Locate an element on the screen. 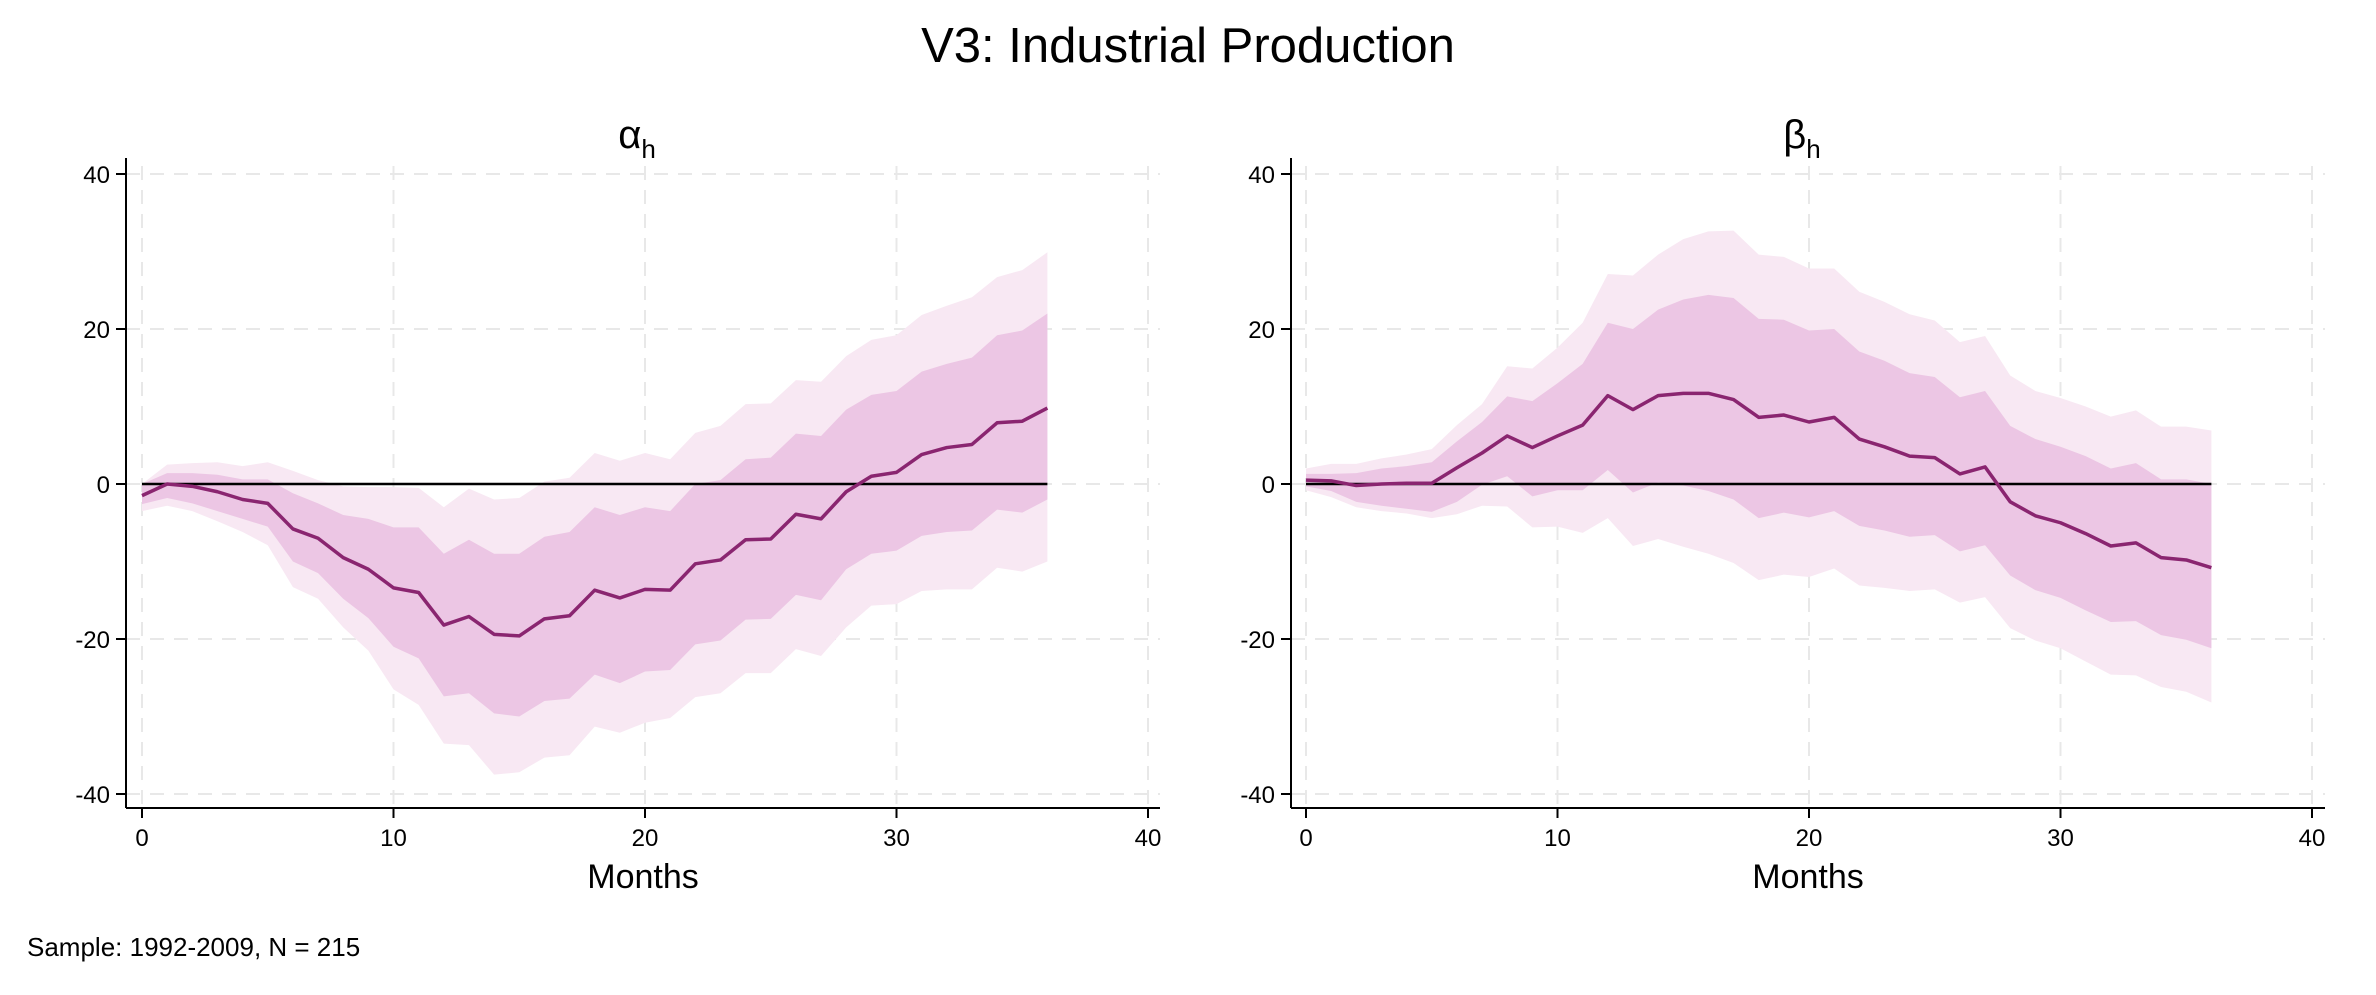  panel-title: αh is located at coordinates (637, 138).